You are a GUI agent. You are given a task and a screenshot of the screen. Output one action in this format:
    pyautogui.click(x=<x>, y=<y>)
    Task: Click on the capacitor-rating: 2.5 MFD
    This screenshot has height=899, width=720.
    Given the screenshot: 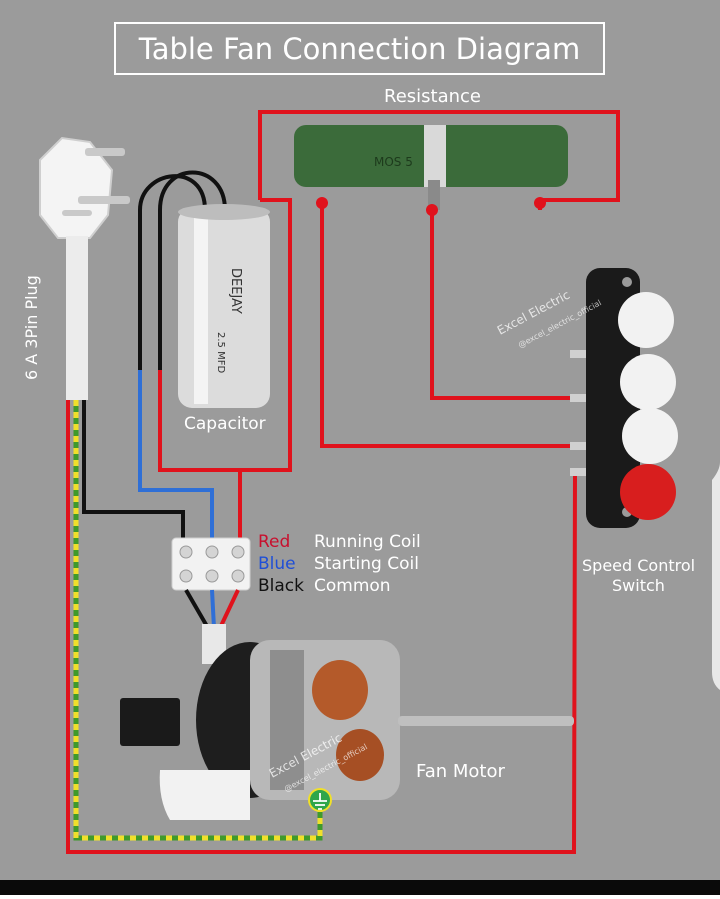 What is the action you would take?
    pyautogui.click(x=220, y=352)
    